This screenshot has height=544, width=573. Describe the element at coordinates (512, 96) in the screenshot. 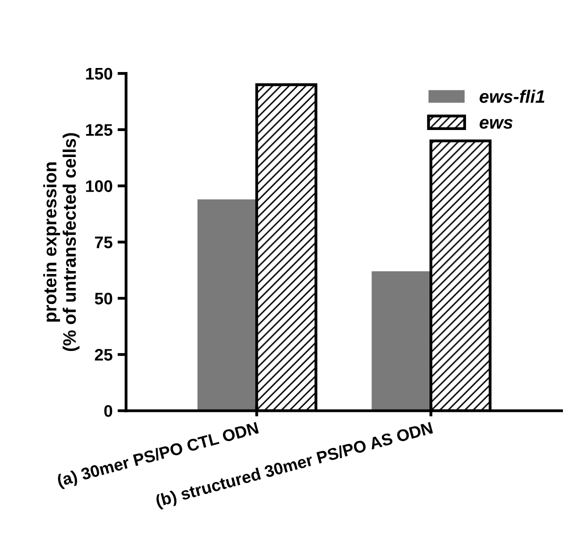

I see `legend-label: ews-fli1` at that location.